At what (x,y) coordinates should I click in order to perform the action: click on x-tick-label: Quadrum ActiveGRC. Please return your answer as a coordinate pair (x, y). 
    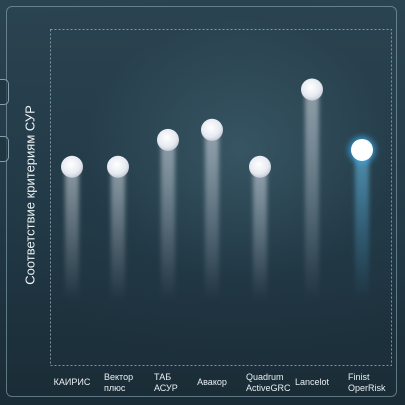
    Looking at the image, I should click on (268, 382).